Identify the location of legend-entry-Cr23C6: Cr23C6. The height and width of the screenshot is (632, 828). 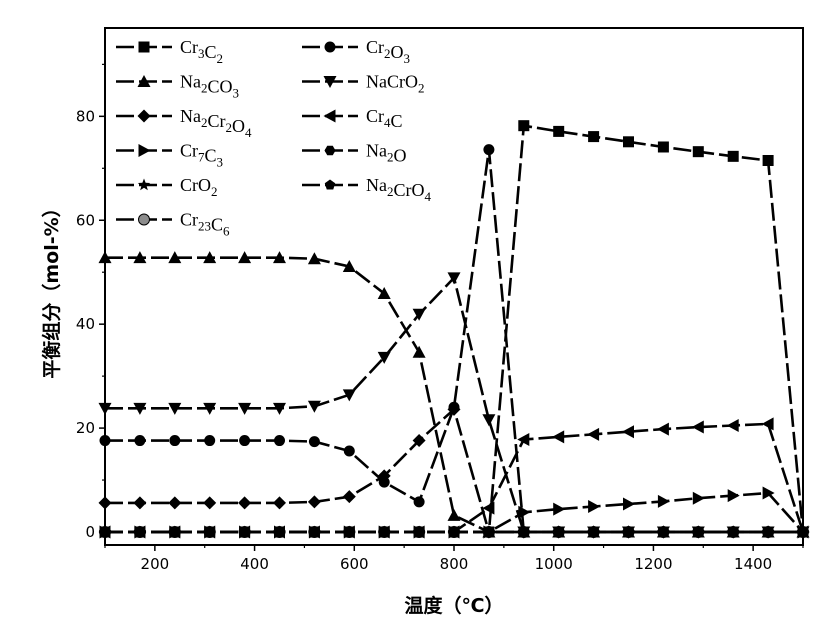
(173, 224).